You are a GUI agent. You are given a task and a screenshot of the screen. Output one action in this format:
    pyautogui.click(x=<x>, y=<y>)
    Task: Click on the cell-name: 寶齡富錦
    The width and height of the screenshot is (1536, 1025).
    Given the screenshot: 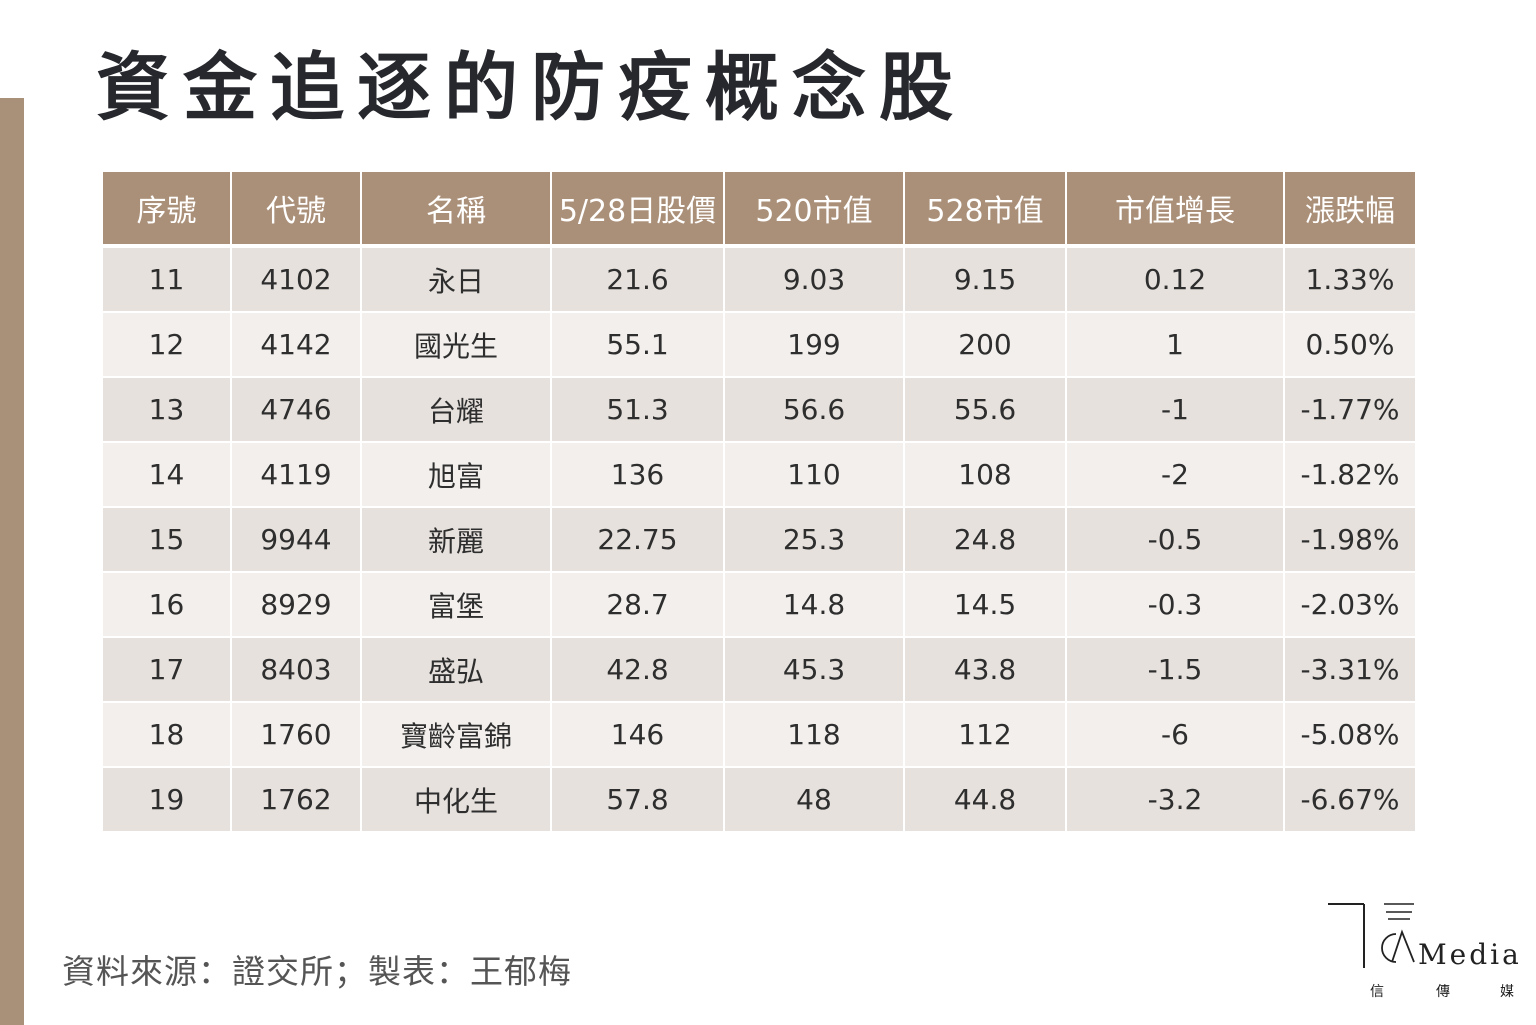 What is the action you would take?
    pyautogui.click(x=456, y=735)
    